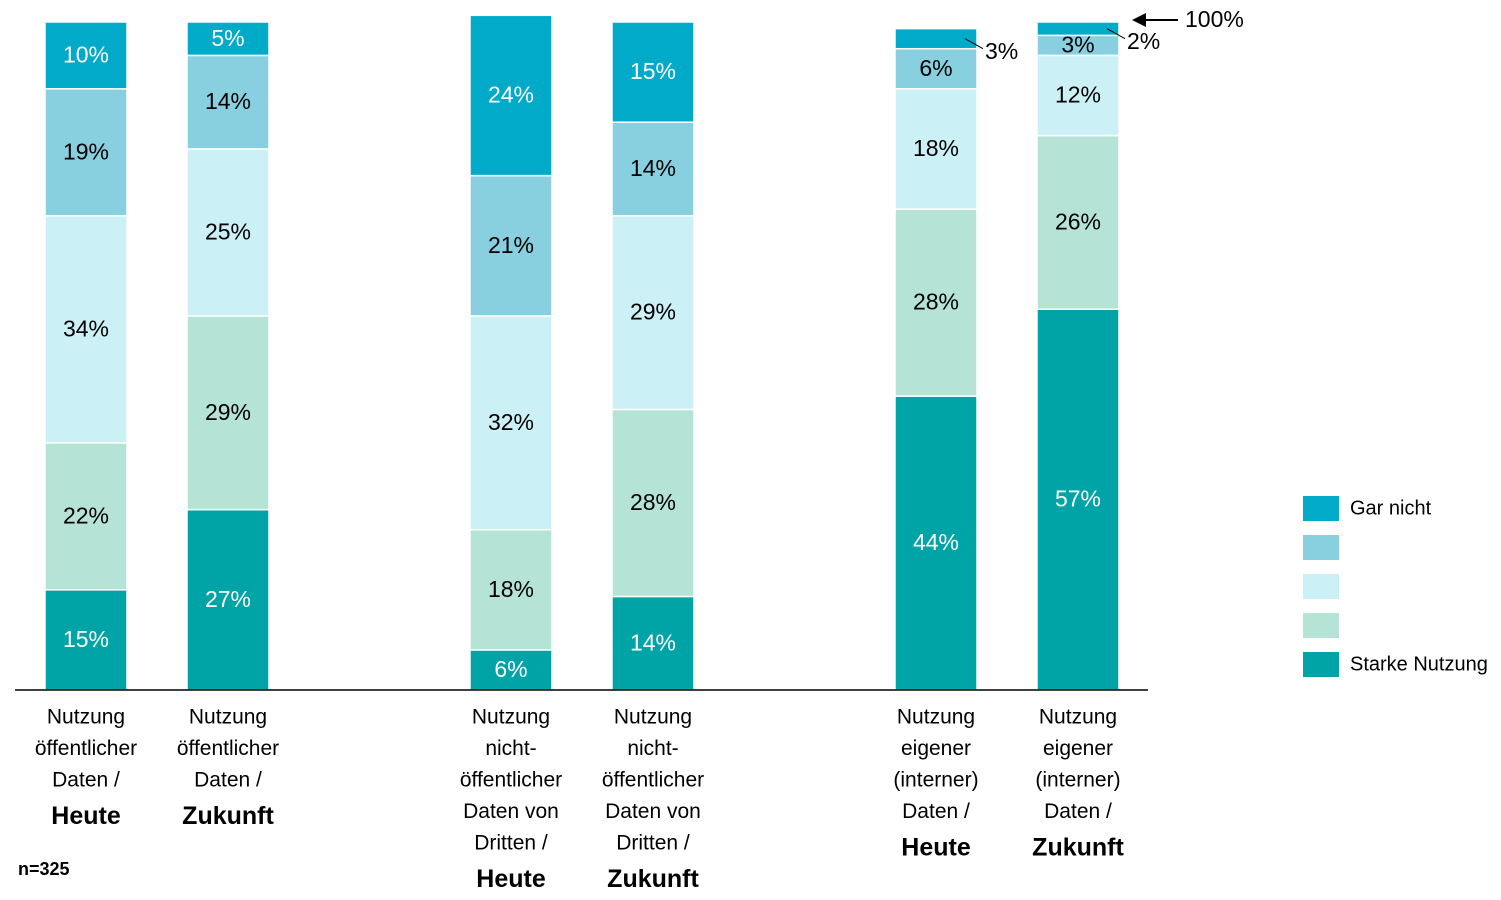 The width and height of the screenshot is (1501, 900). Describe the element at coordinates (1139, 20) in the screenshot. I see `arrow-head` at that location.